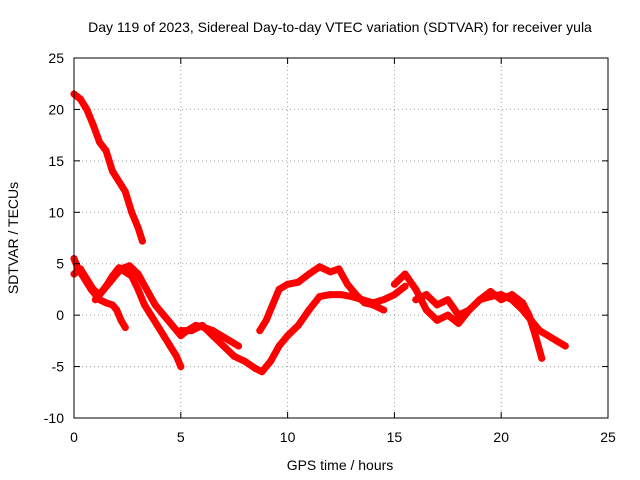  Describe the element at coordinates (60, 264) in the screenshot. I see `y-tick-label: 5` at that location.